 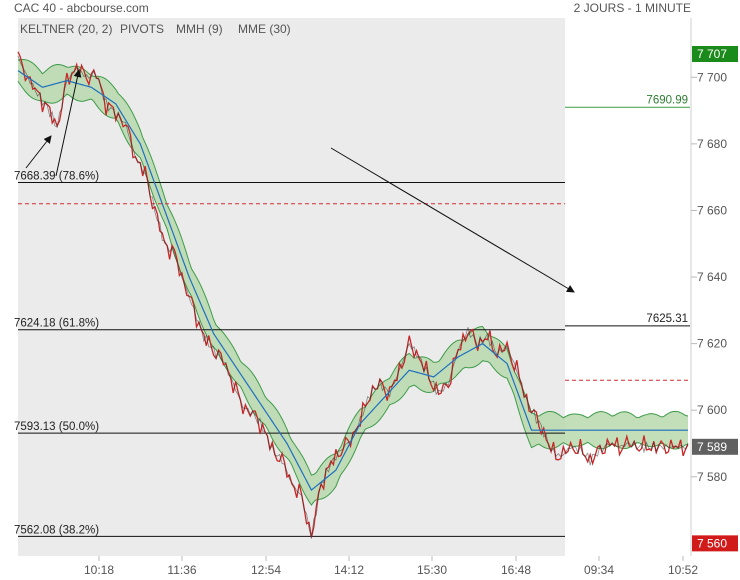 I want to click on y-tick-label: 7 700, so click(x=712, y=77).